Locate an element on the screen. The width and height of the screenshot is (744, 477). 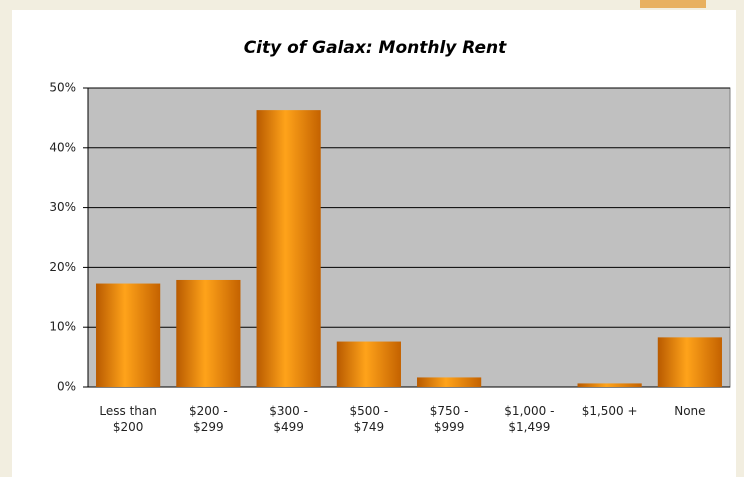
y-tick-label: 40% is located at coordinates (62, 147).